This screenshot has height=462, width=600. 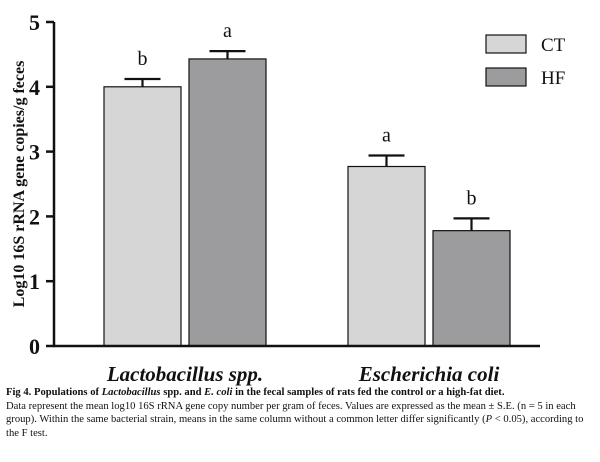 What do you see at coordinates (295, 426) in the screenshot?
I see `caption-body-text-2: < 0.05), according to the F test.` at bounding box center [295, 426].